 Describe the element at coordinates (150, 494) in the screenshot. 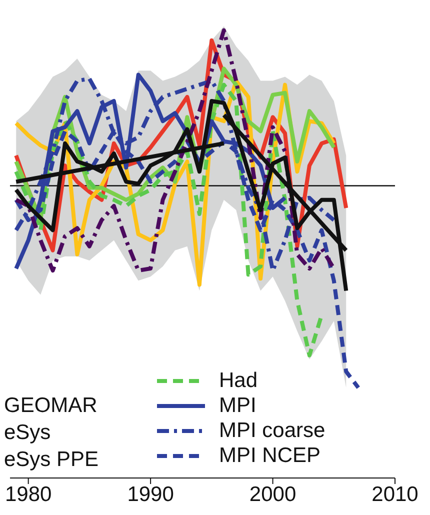

I see `x-tick-label: 1990` at that location.